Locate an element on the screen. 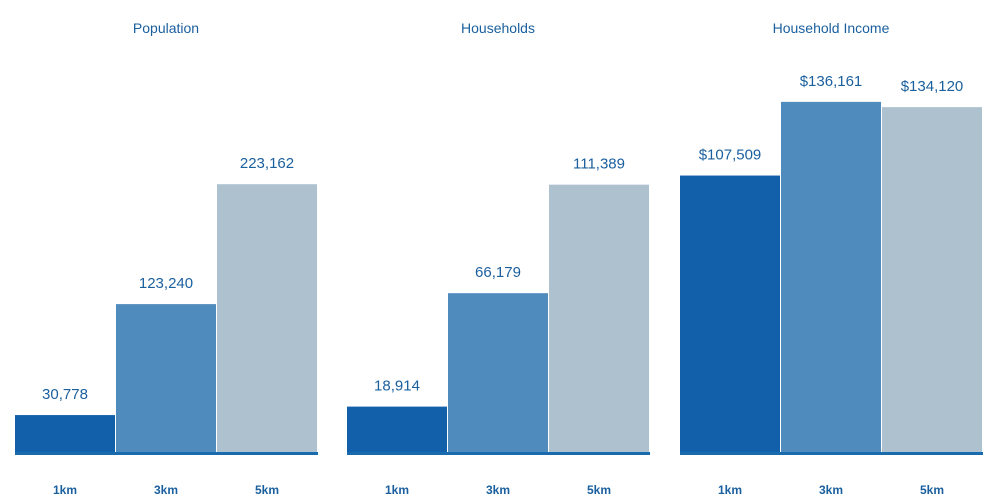 The height and width of the screenshot is (501, 992). data-label: $134,120 is located at coordinates (932, 86).